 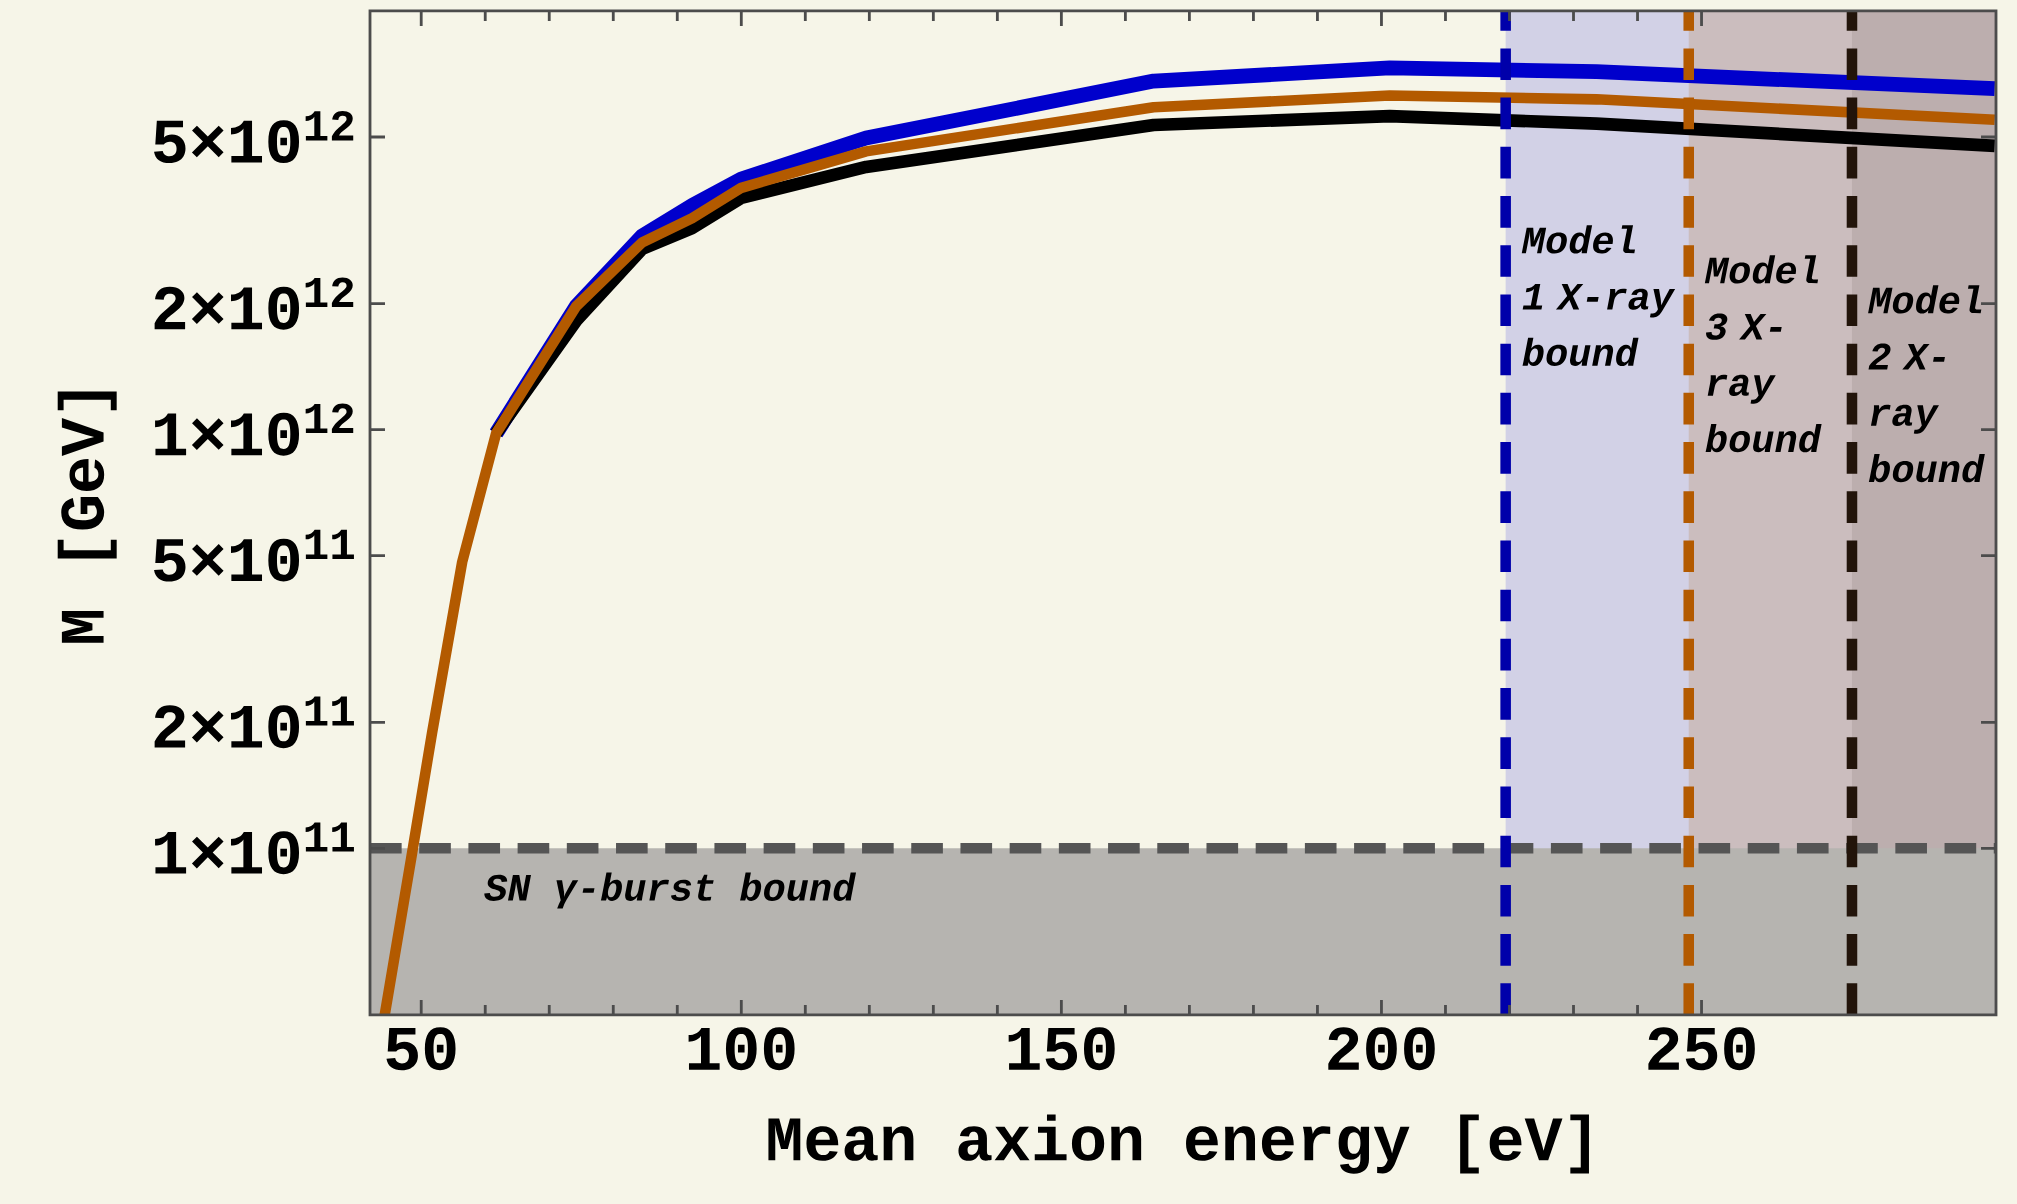 What do you see at coordinates (254, 722) in the screenshot?
I see `y-tick-label: 2×10$^{11}$` at bounding box center [254, 722].